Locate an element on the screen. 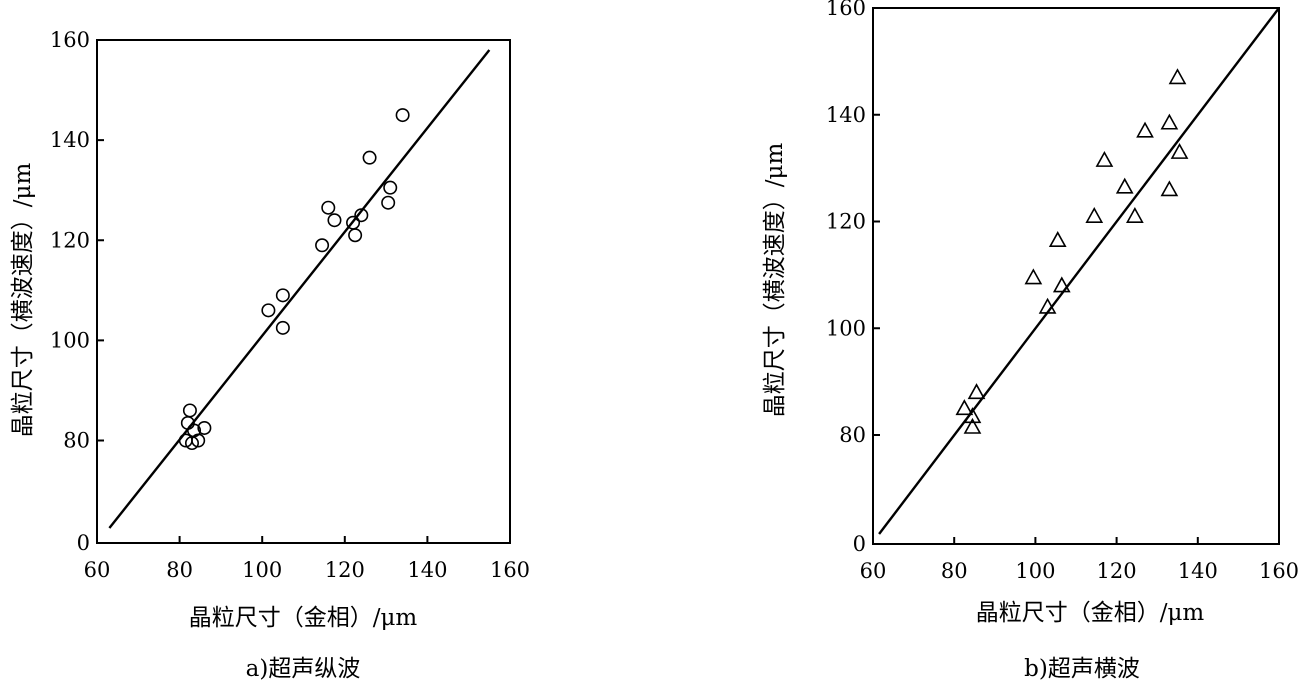 Image resolution: width=1305 pixels, height=686 pixels. y-tick-label-a: 100 is located at coordinates (70, 340).